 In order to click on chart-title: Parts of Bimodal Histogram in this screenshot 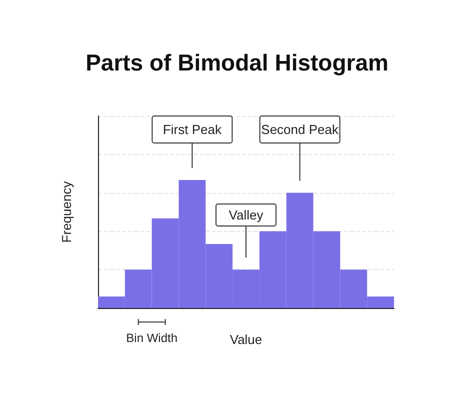, I will do `click(237, 63)`.